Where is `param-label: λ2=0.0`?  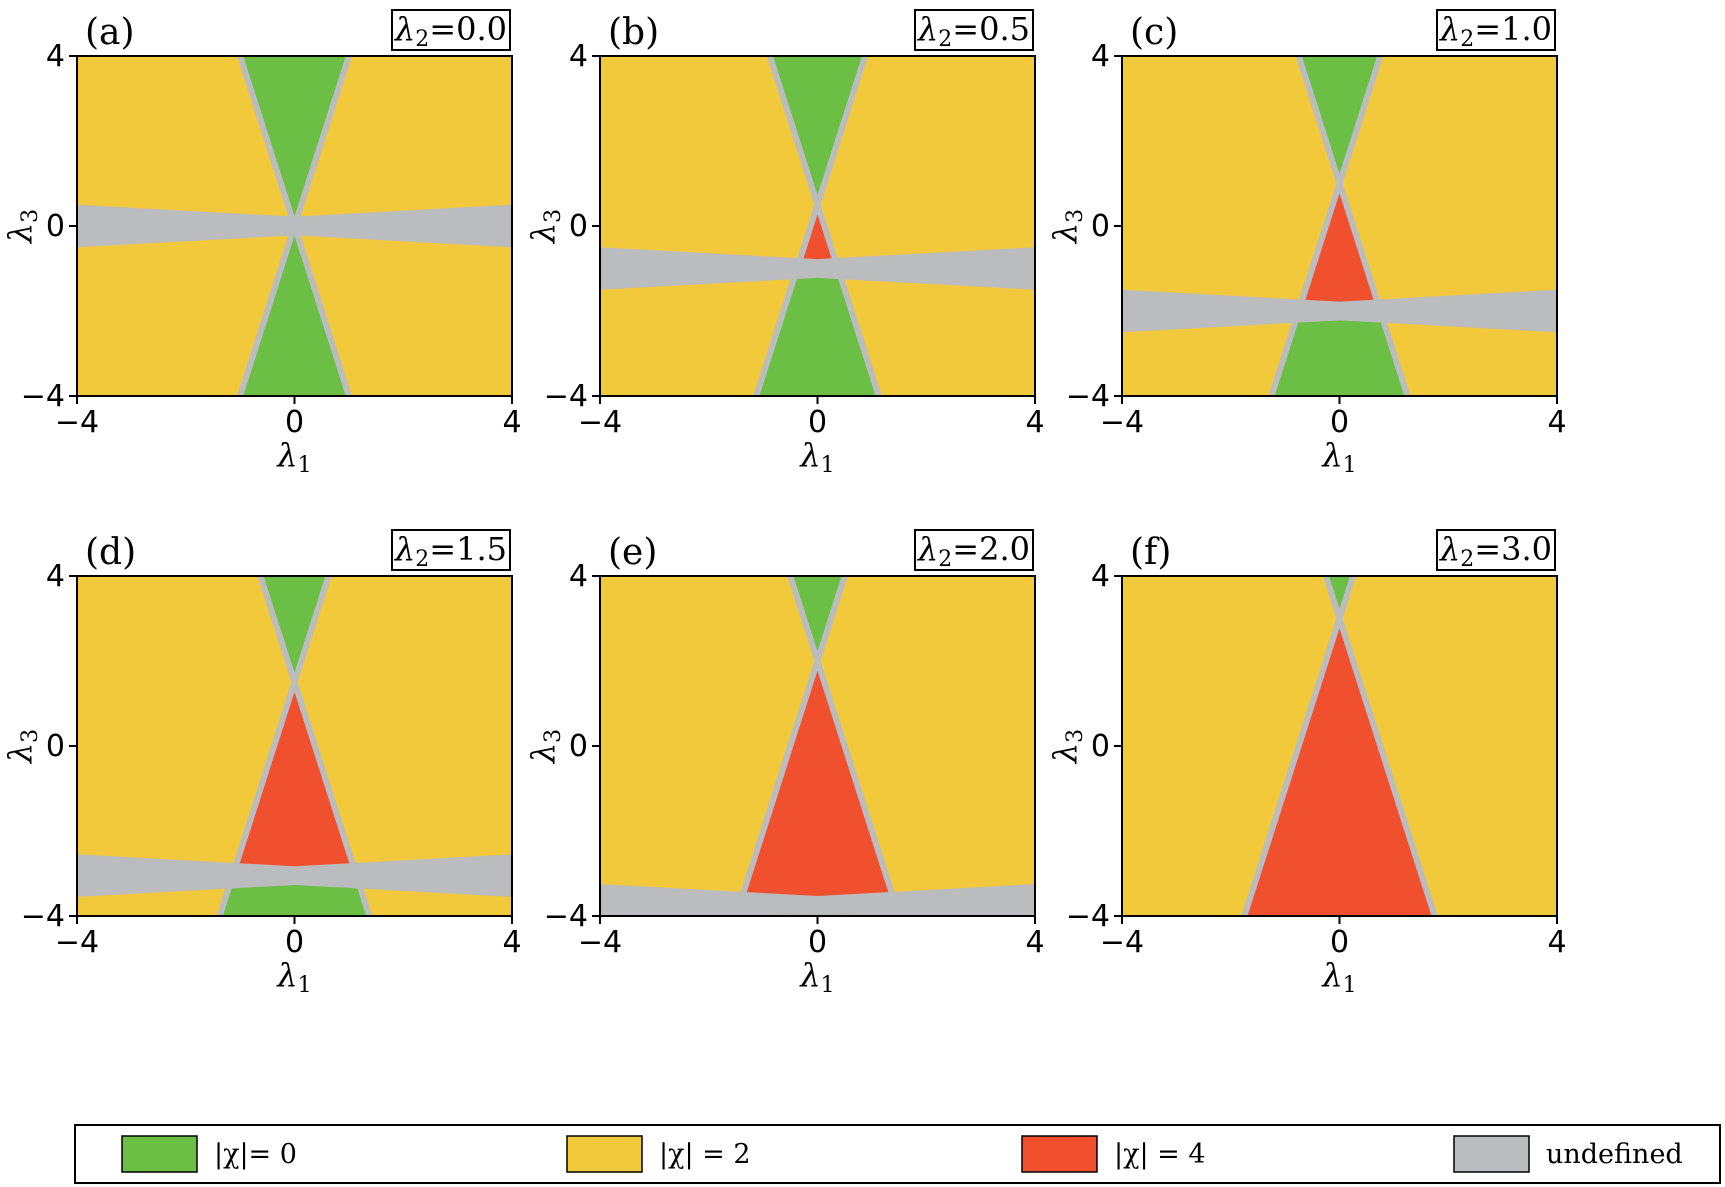 param-label: λ2=0.0 is located at coordinates (450, 31).